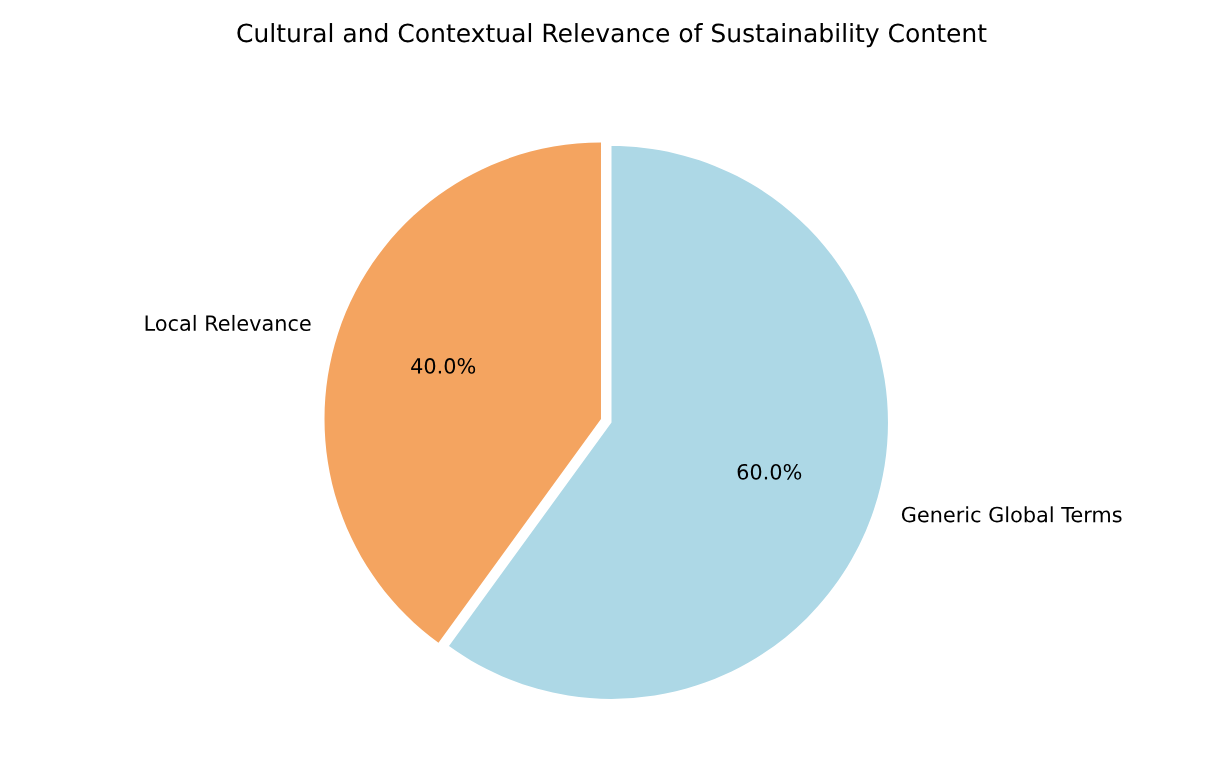  I want to click on data-label: 60.0%, so click(769, 471).